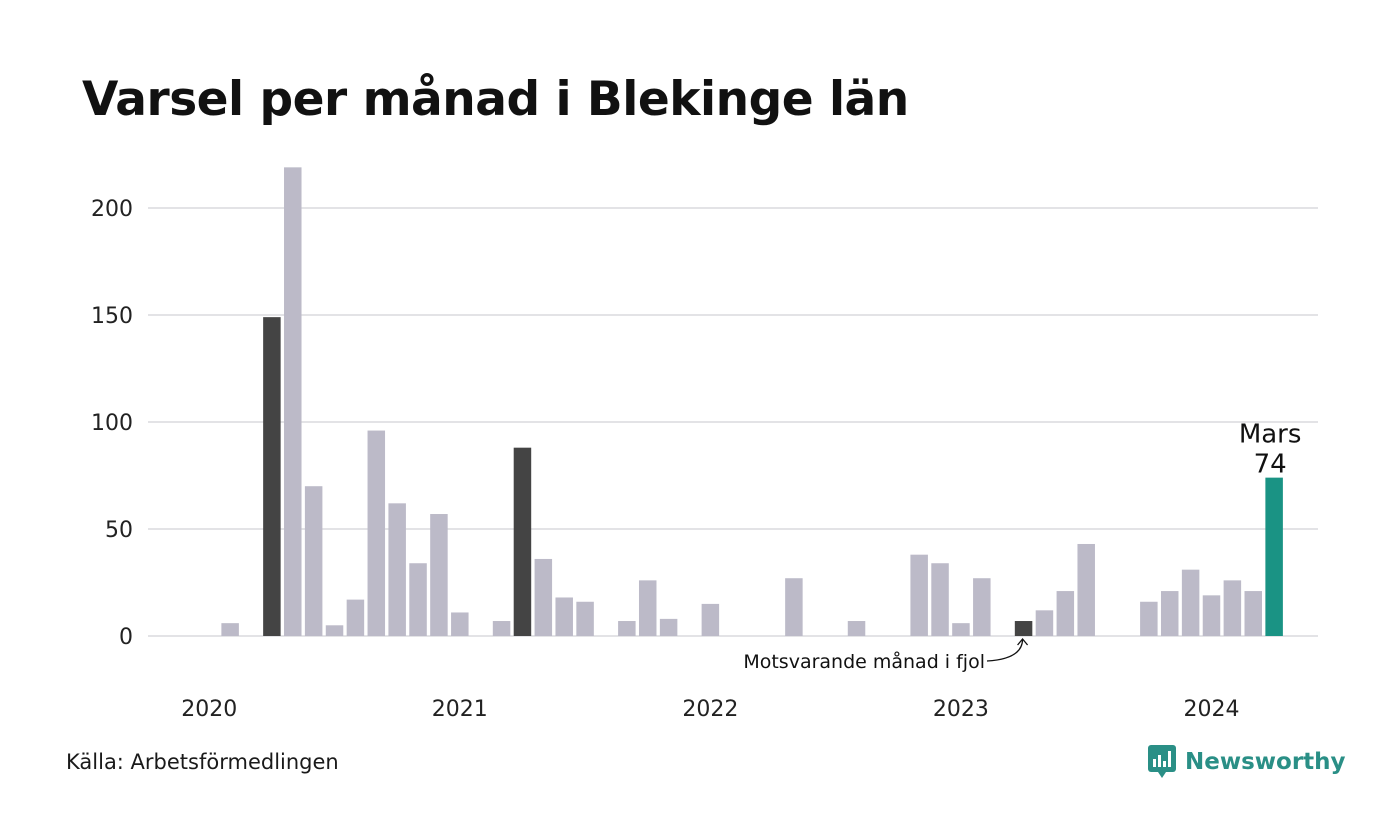 The image size is (1400, 840). What do you see at coordinates (864, 661) in the screenshot?
I see `previous-year-annotation: Motsvarande månad i fjol` at bounding box center [864, 661].